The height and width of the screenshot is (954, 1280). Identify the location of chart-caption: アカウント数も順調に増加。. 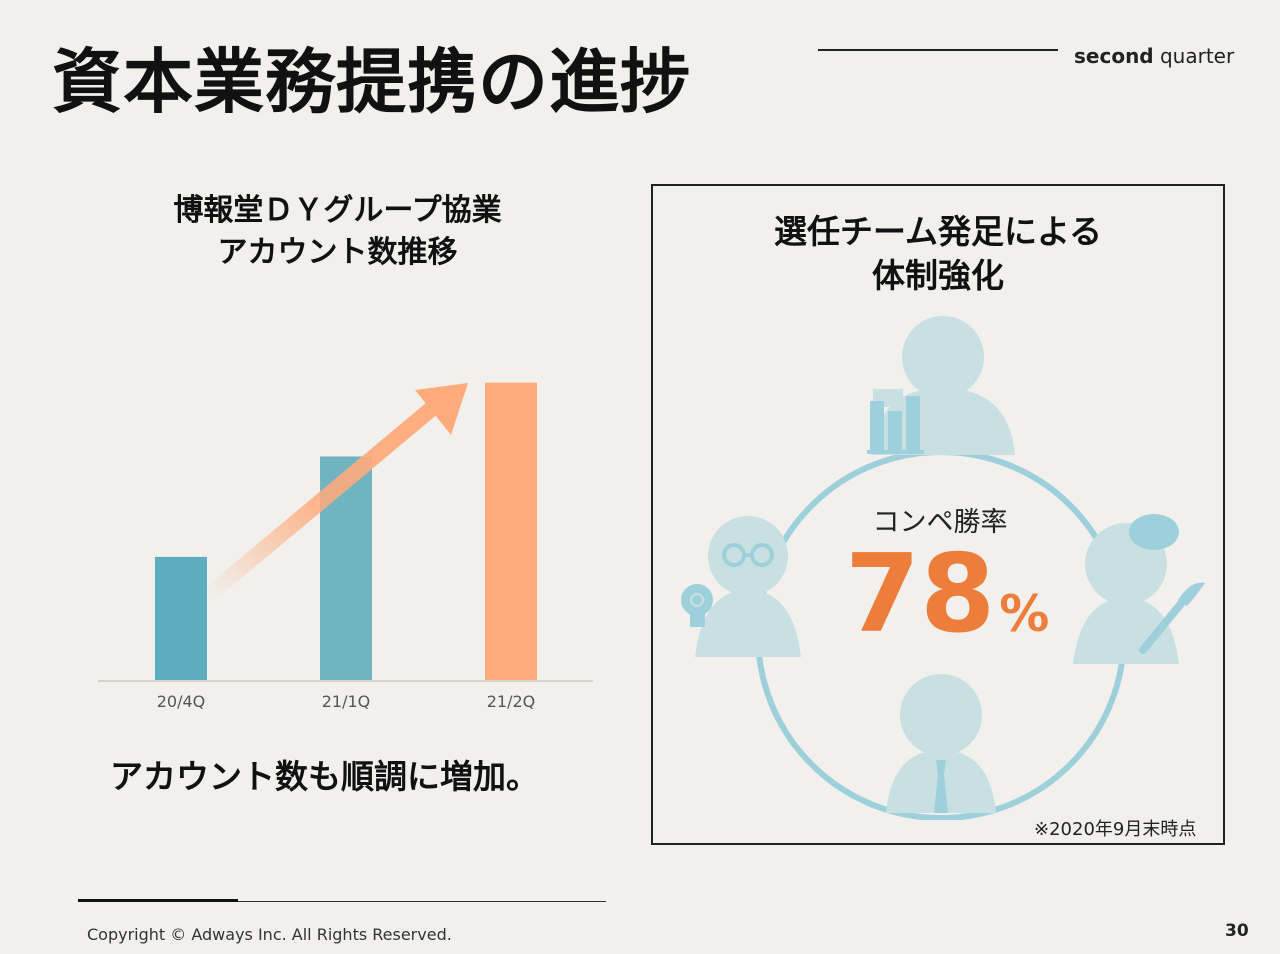
(324, 776).